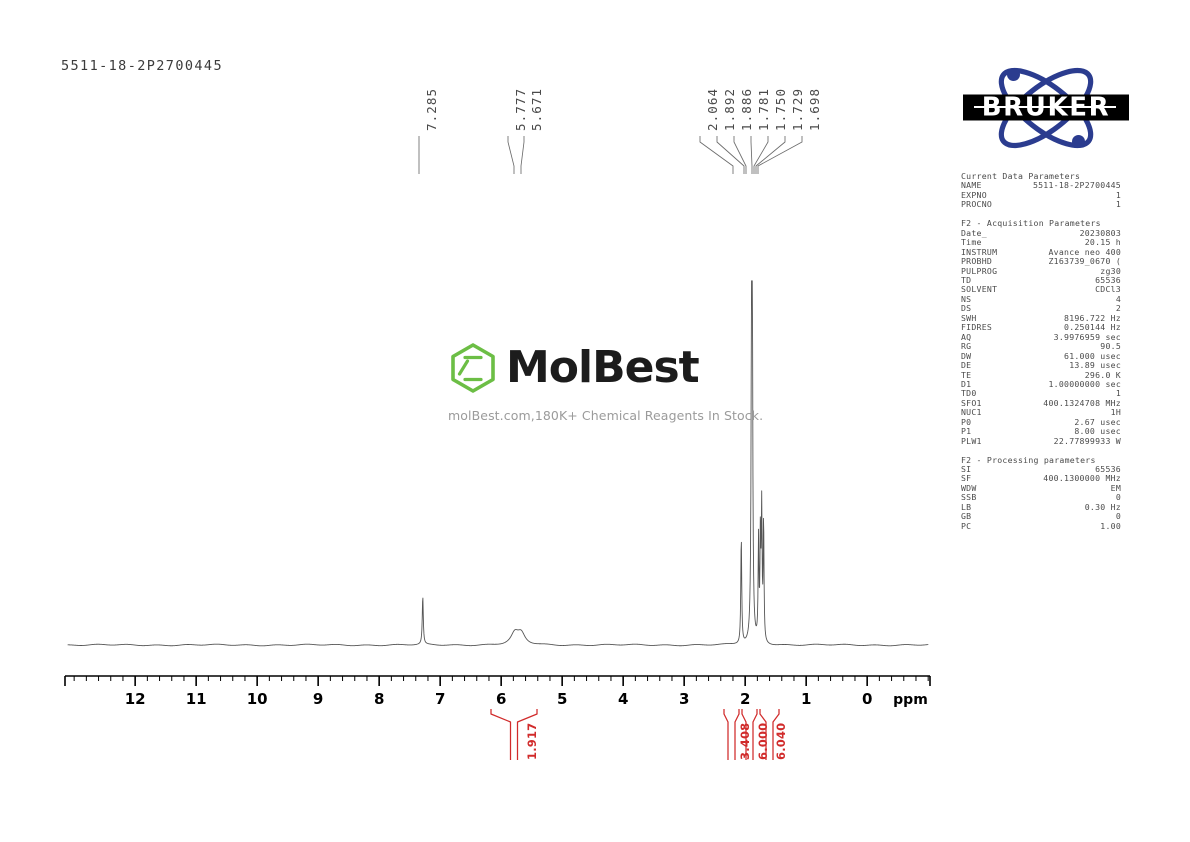 Image resolution: width=1190 pixels, height=842 pixels. What do you see at coordinates (966, 336) in the screenshot?
I see `param-key: AQ` at bounding box center [966, 336].